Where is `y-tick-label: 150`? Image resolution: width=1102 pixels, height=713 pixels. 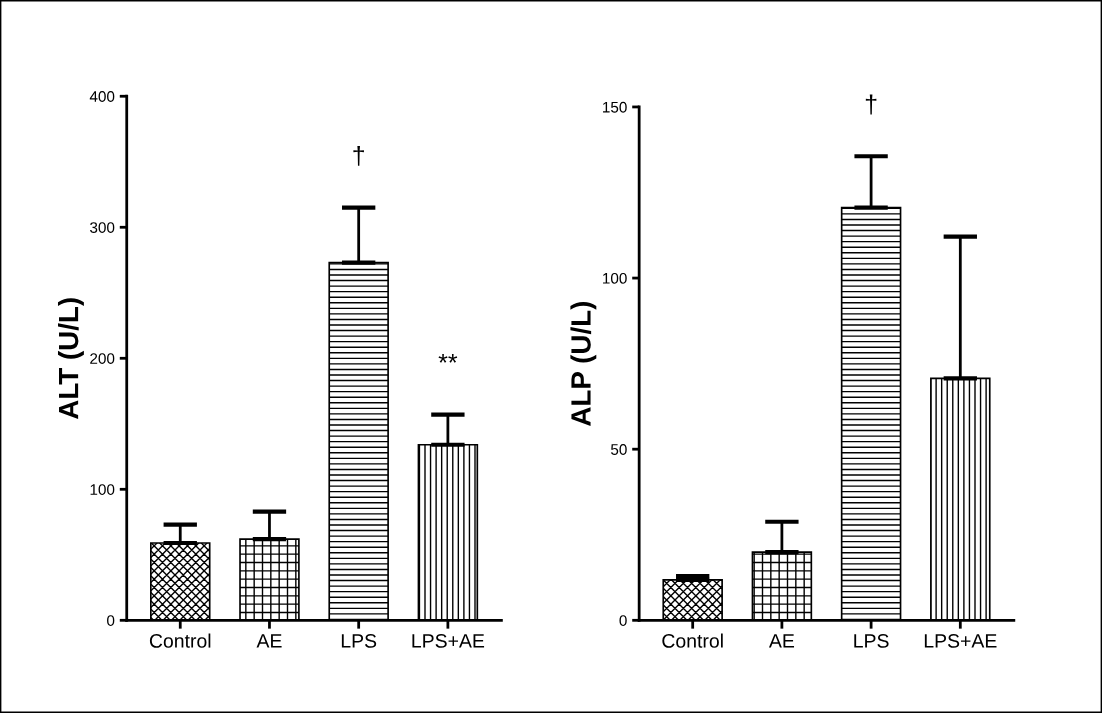
y-tick-label: 150 is located at coordinates (615, 107).